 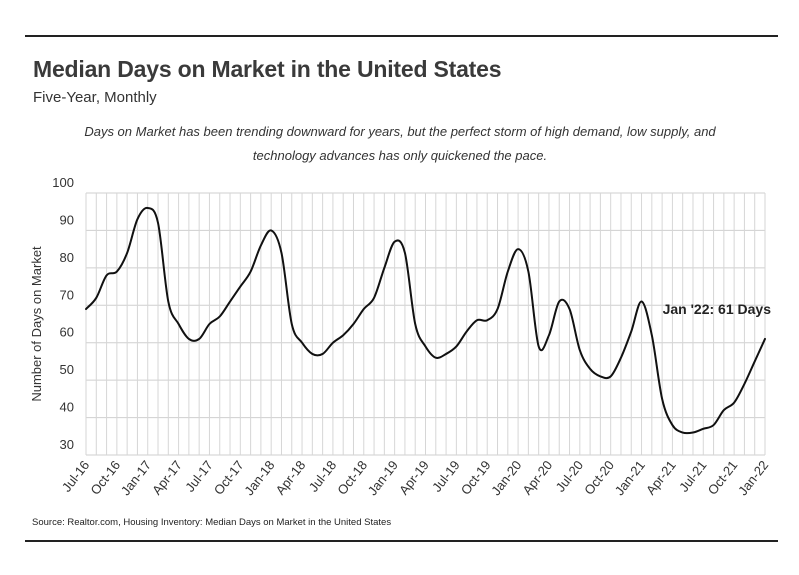 I want to click on x-tick-label: Oct-19, so click(x=476, y=478).